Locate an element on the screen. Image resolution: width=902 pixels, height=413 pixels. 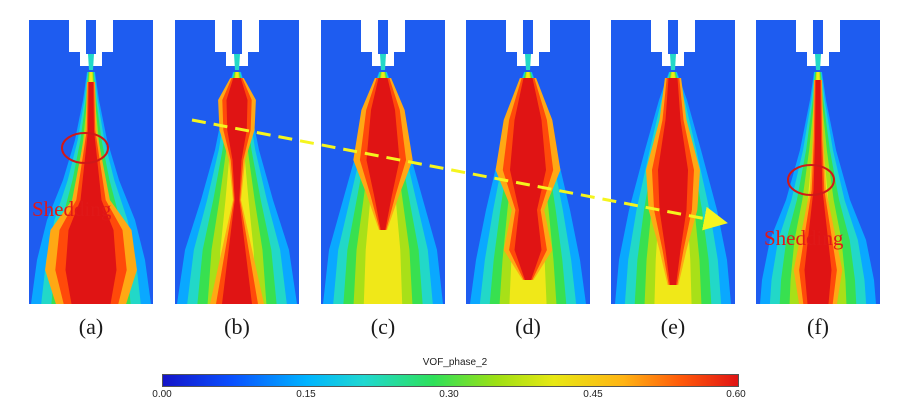
colorbar-title: VOF_phase_2 is located at coordinates (455, 362).